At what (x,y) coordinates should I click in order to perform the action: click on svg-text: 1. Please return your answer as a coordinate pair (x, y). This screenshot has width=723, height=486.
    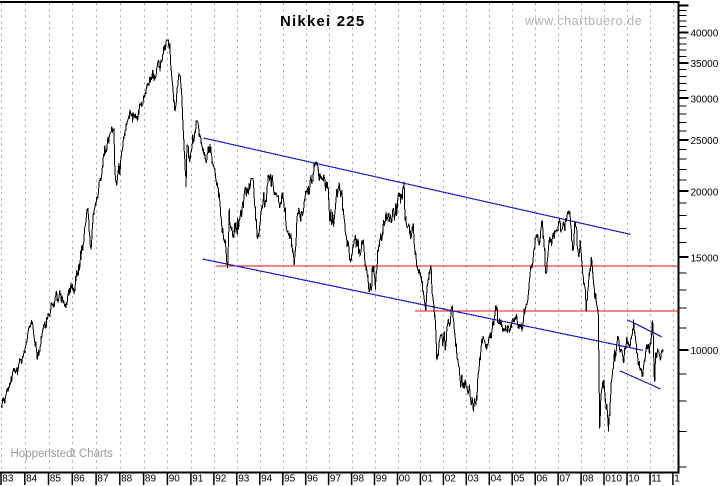
    Looking at the image, I should click on (677, 479).